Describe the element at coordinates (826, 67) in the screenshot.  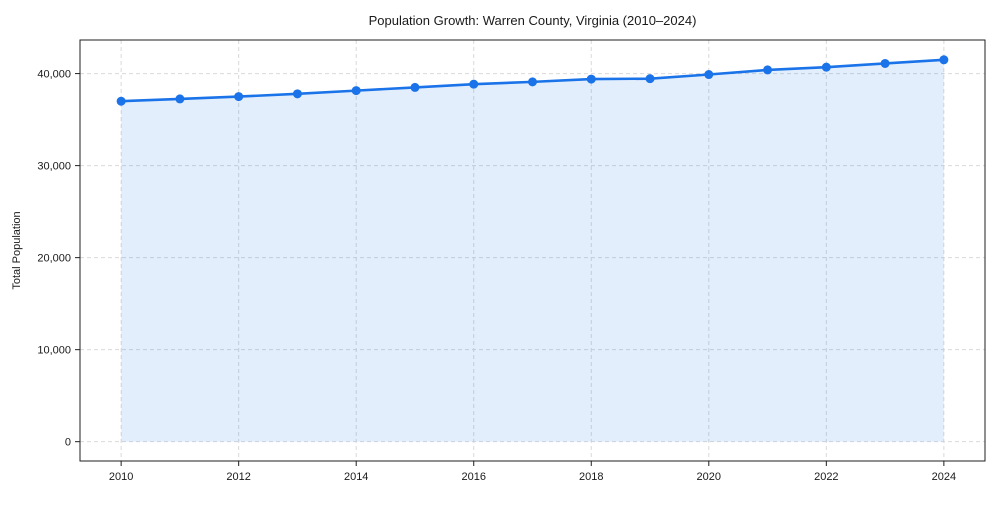
I see `data-point-2022` at that location.